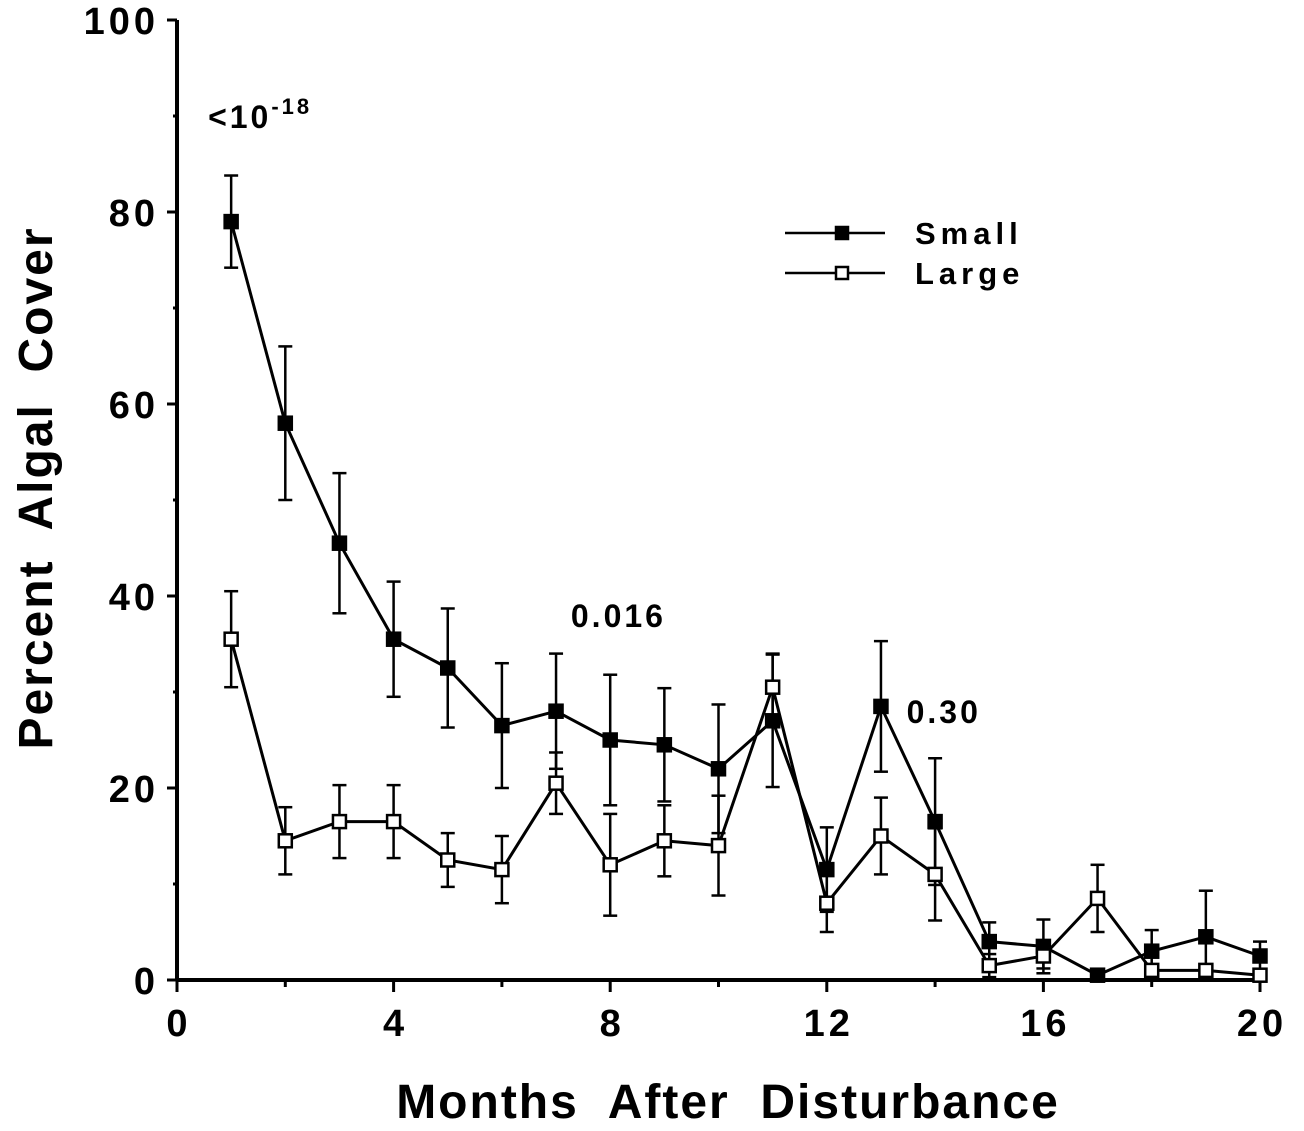 This screenshot has width=1304, height=1131. Describe the element at coordinates (1262, 1024) in the screenshot. I see `x-tick-label: 20` at that location.